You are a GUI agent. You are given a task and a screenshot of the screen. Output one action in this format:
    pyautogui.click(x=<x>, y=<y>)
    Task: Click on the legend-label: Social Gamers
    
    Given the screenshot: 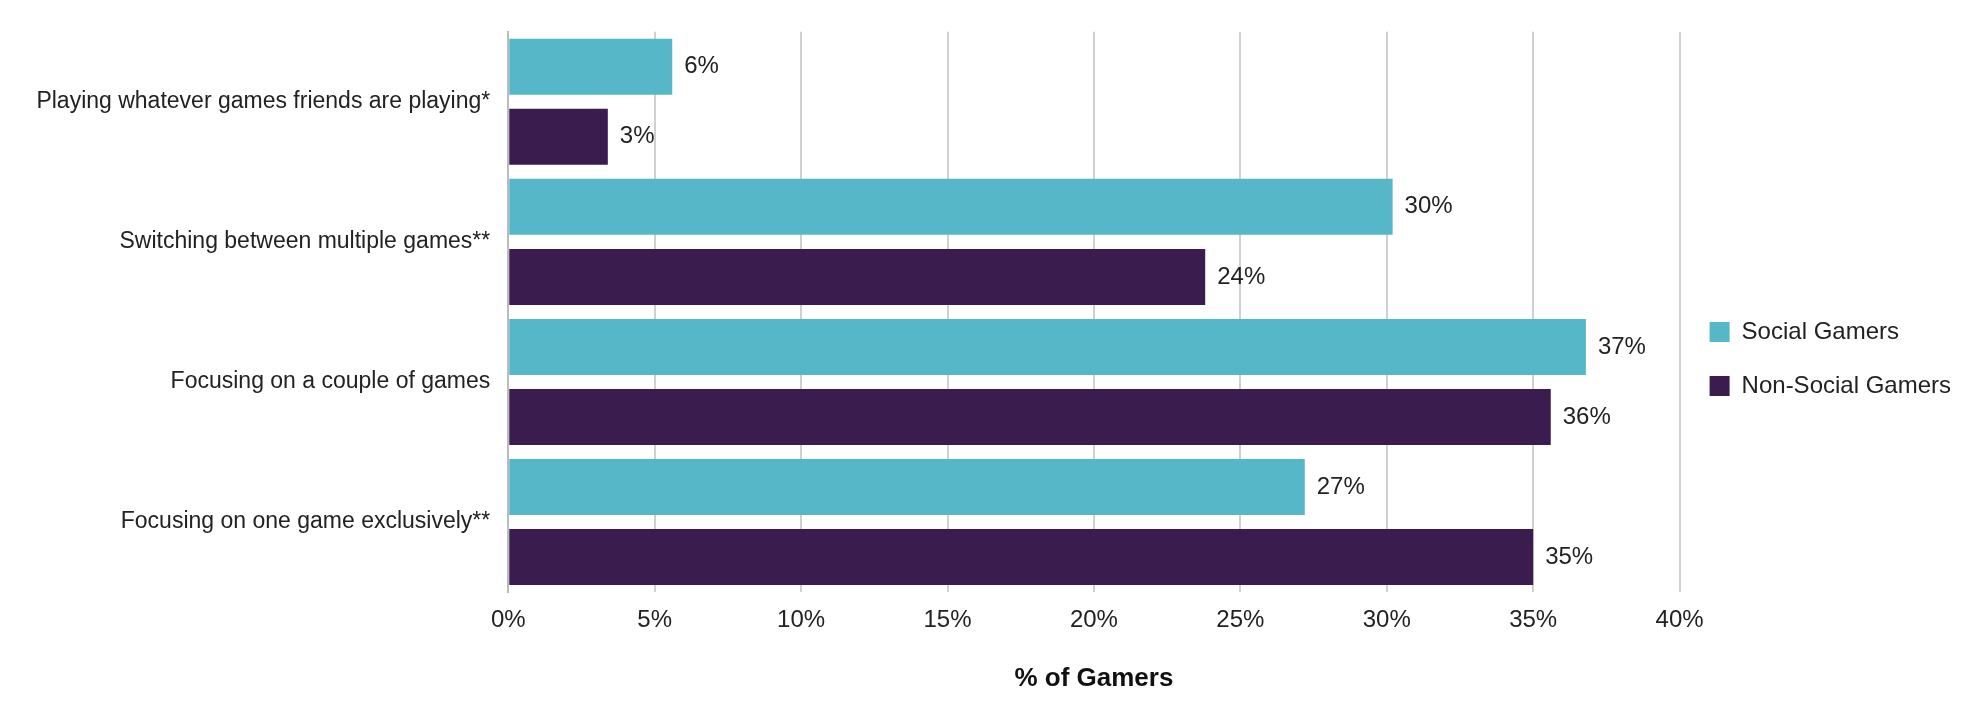 What is the action you would take?
    pyautogui.click(x=1820, y=330)
    